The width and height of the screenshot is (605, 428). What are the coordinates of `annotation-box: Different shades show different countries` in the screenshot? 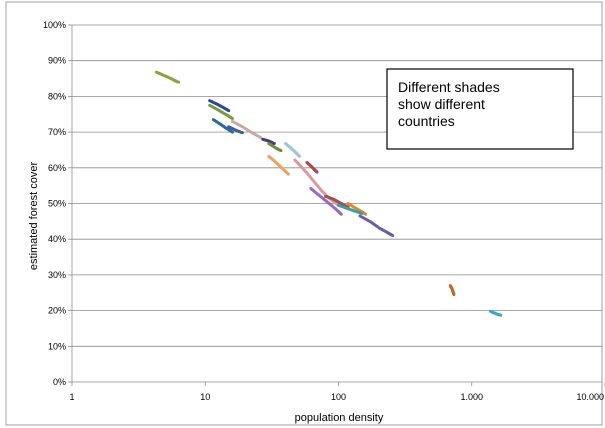 It's located at (480, 109).